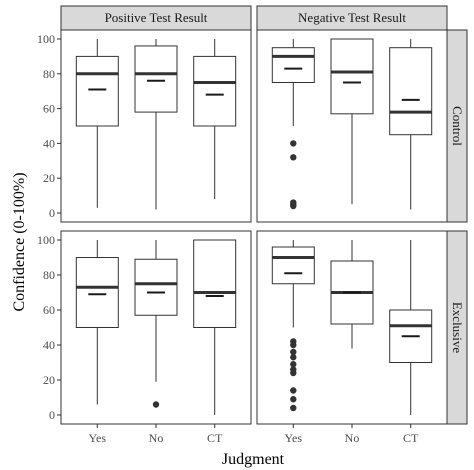 The width and height of the screenshot is (474, 470). Describe the element at coordinates (457, 327) in the screenshot. I see `row-strip-label: Exclusive` at that location.